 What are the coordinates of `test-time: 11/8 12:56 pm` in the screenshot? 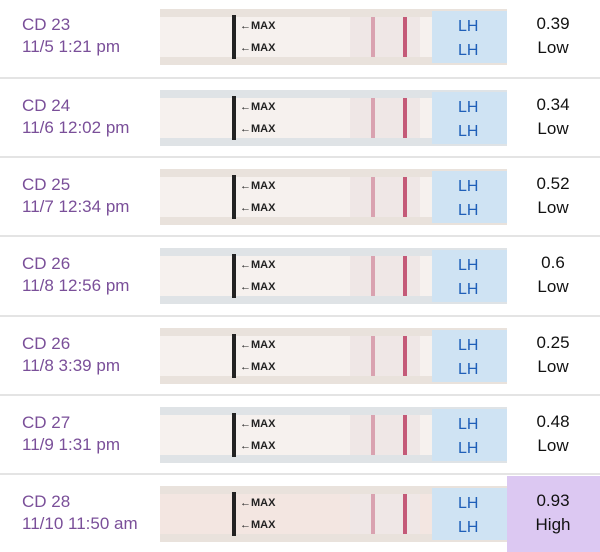 It's located at (75, 285).